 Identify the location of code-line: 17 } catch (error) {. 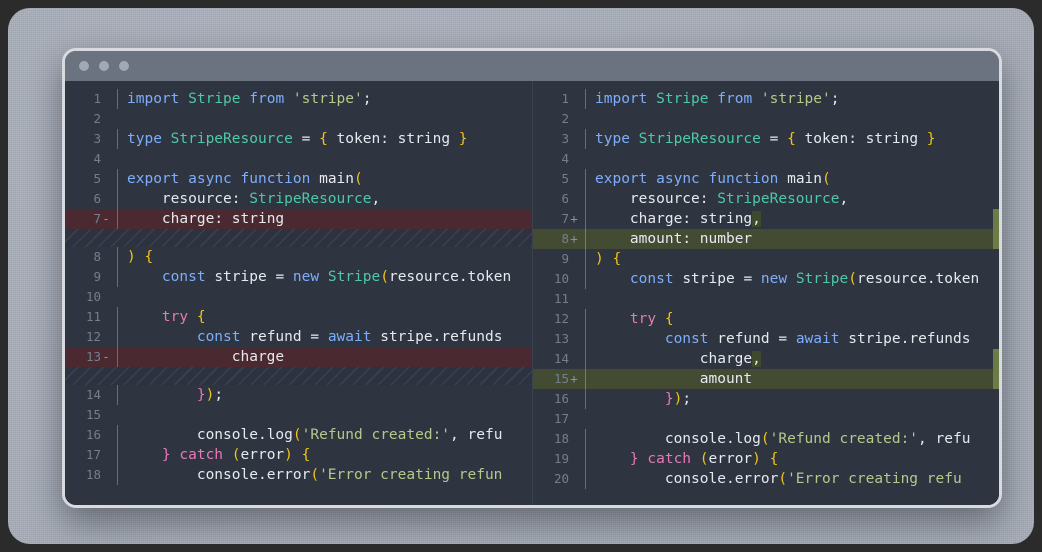
(298, 455).